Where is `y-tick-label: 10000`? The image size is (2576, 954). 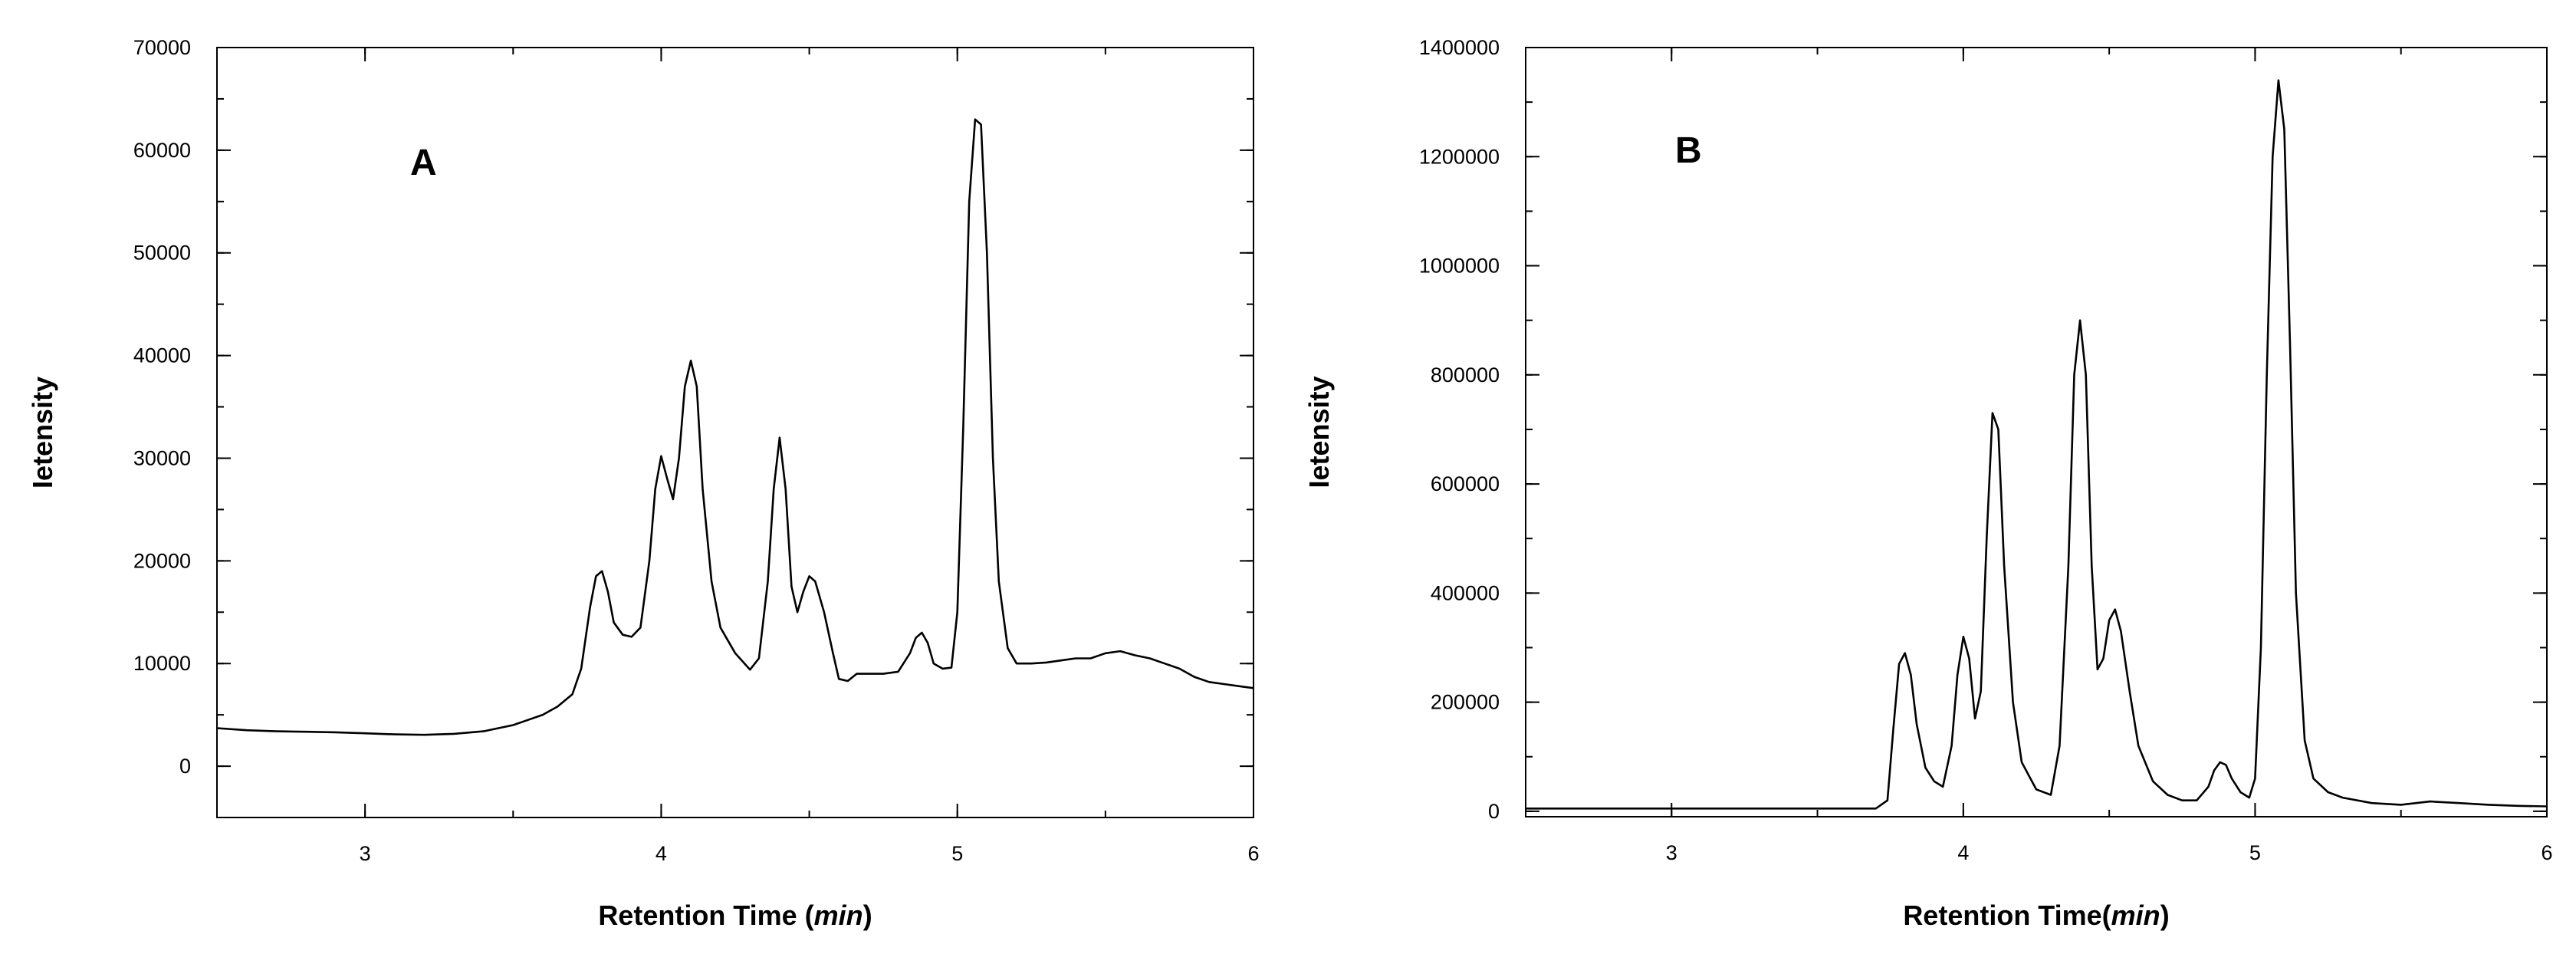 y-tick-label: 10000 is located at coordinates (162, 664).